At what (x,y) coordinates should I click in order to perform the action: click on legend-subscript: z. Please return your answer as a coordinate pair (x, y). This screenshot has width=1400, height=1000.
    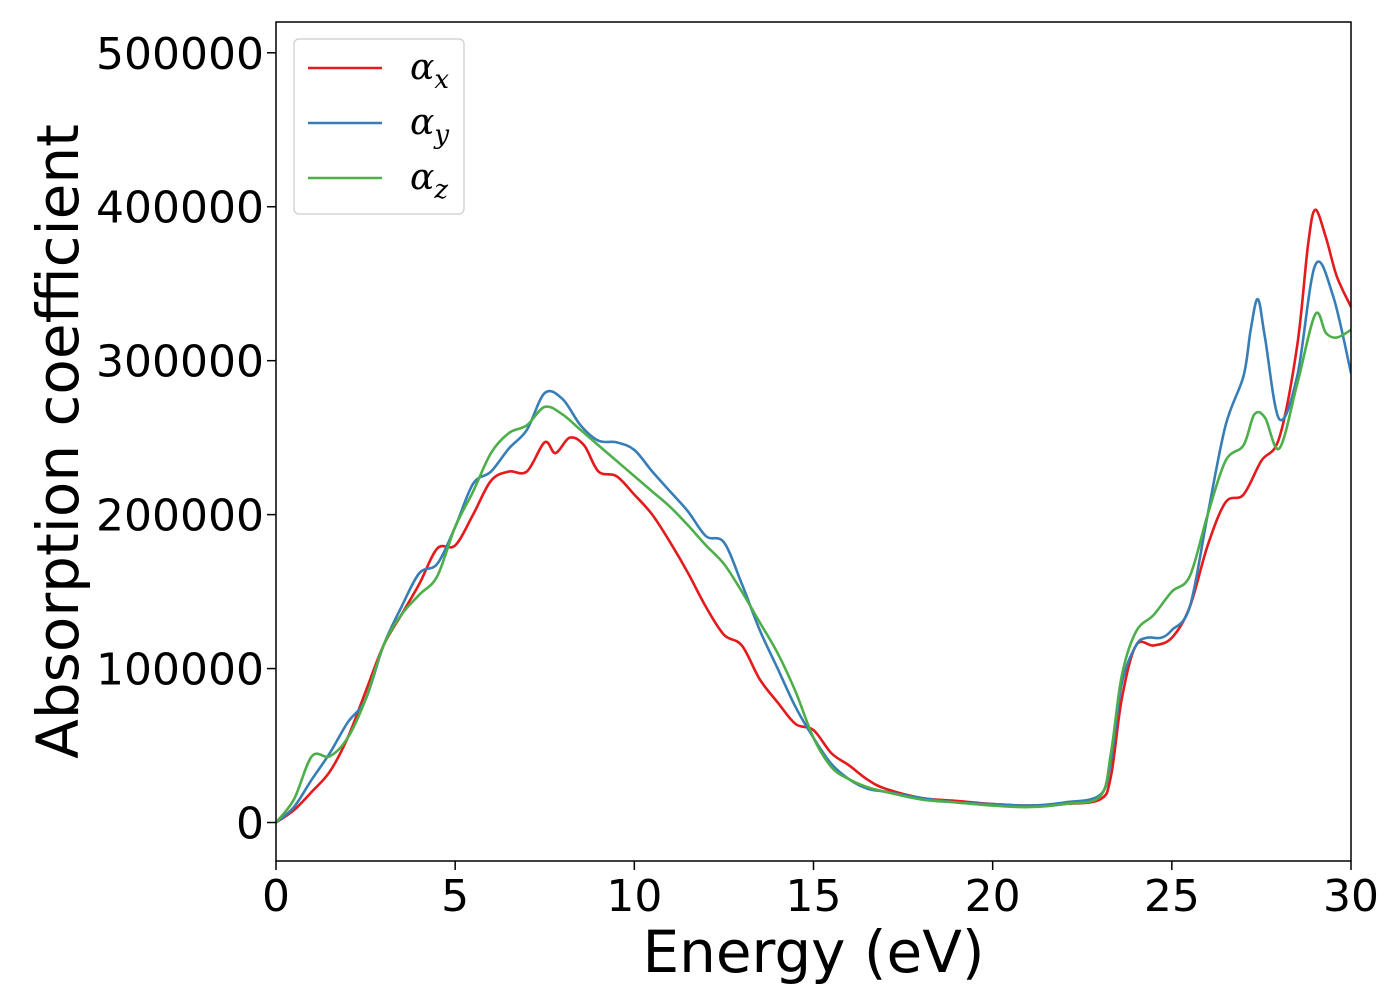
    Looking at the image, I should click on (440, 190).